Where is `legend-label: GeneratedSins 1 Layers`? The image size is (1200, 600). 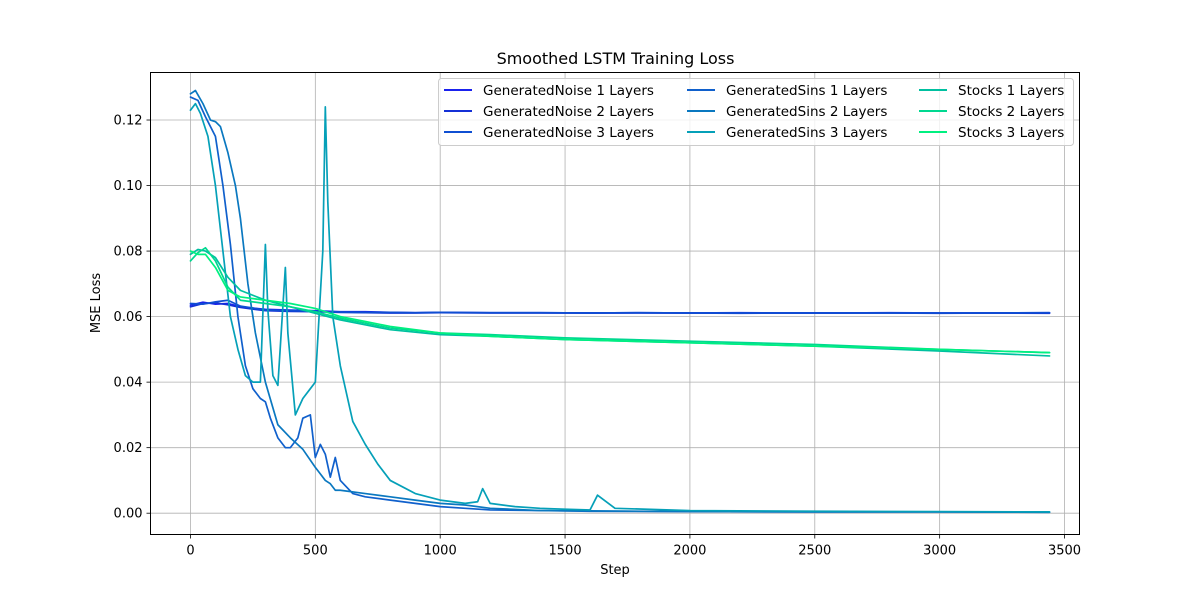 legend-label: GeneratedSins 1 Layers is located at coordinates (806, 91).